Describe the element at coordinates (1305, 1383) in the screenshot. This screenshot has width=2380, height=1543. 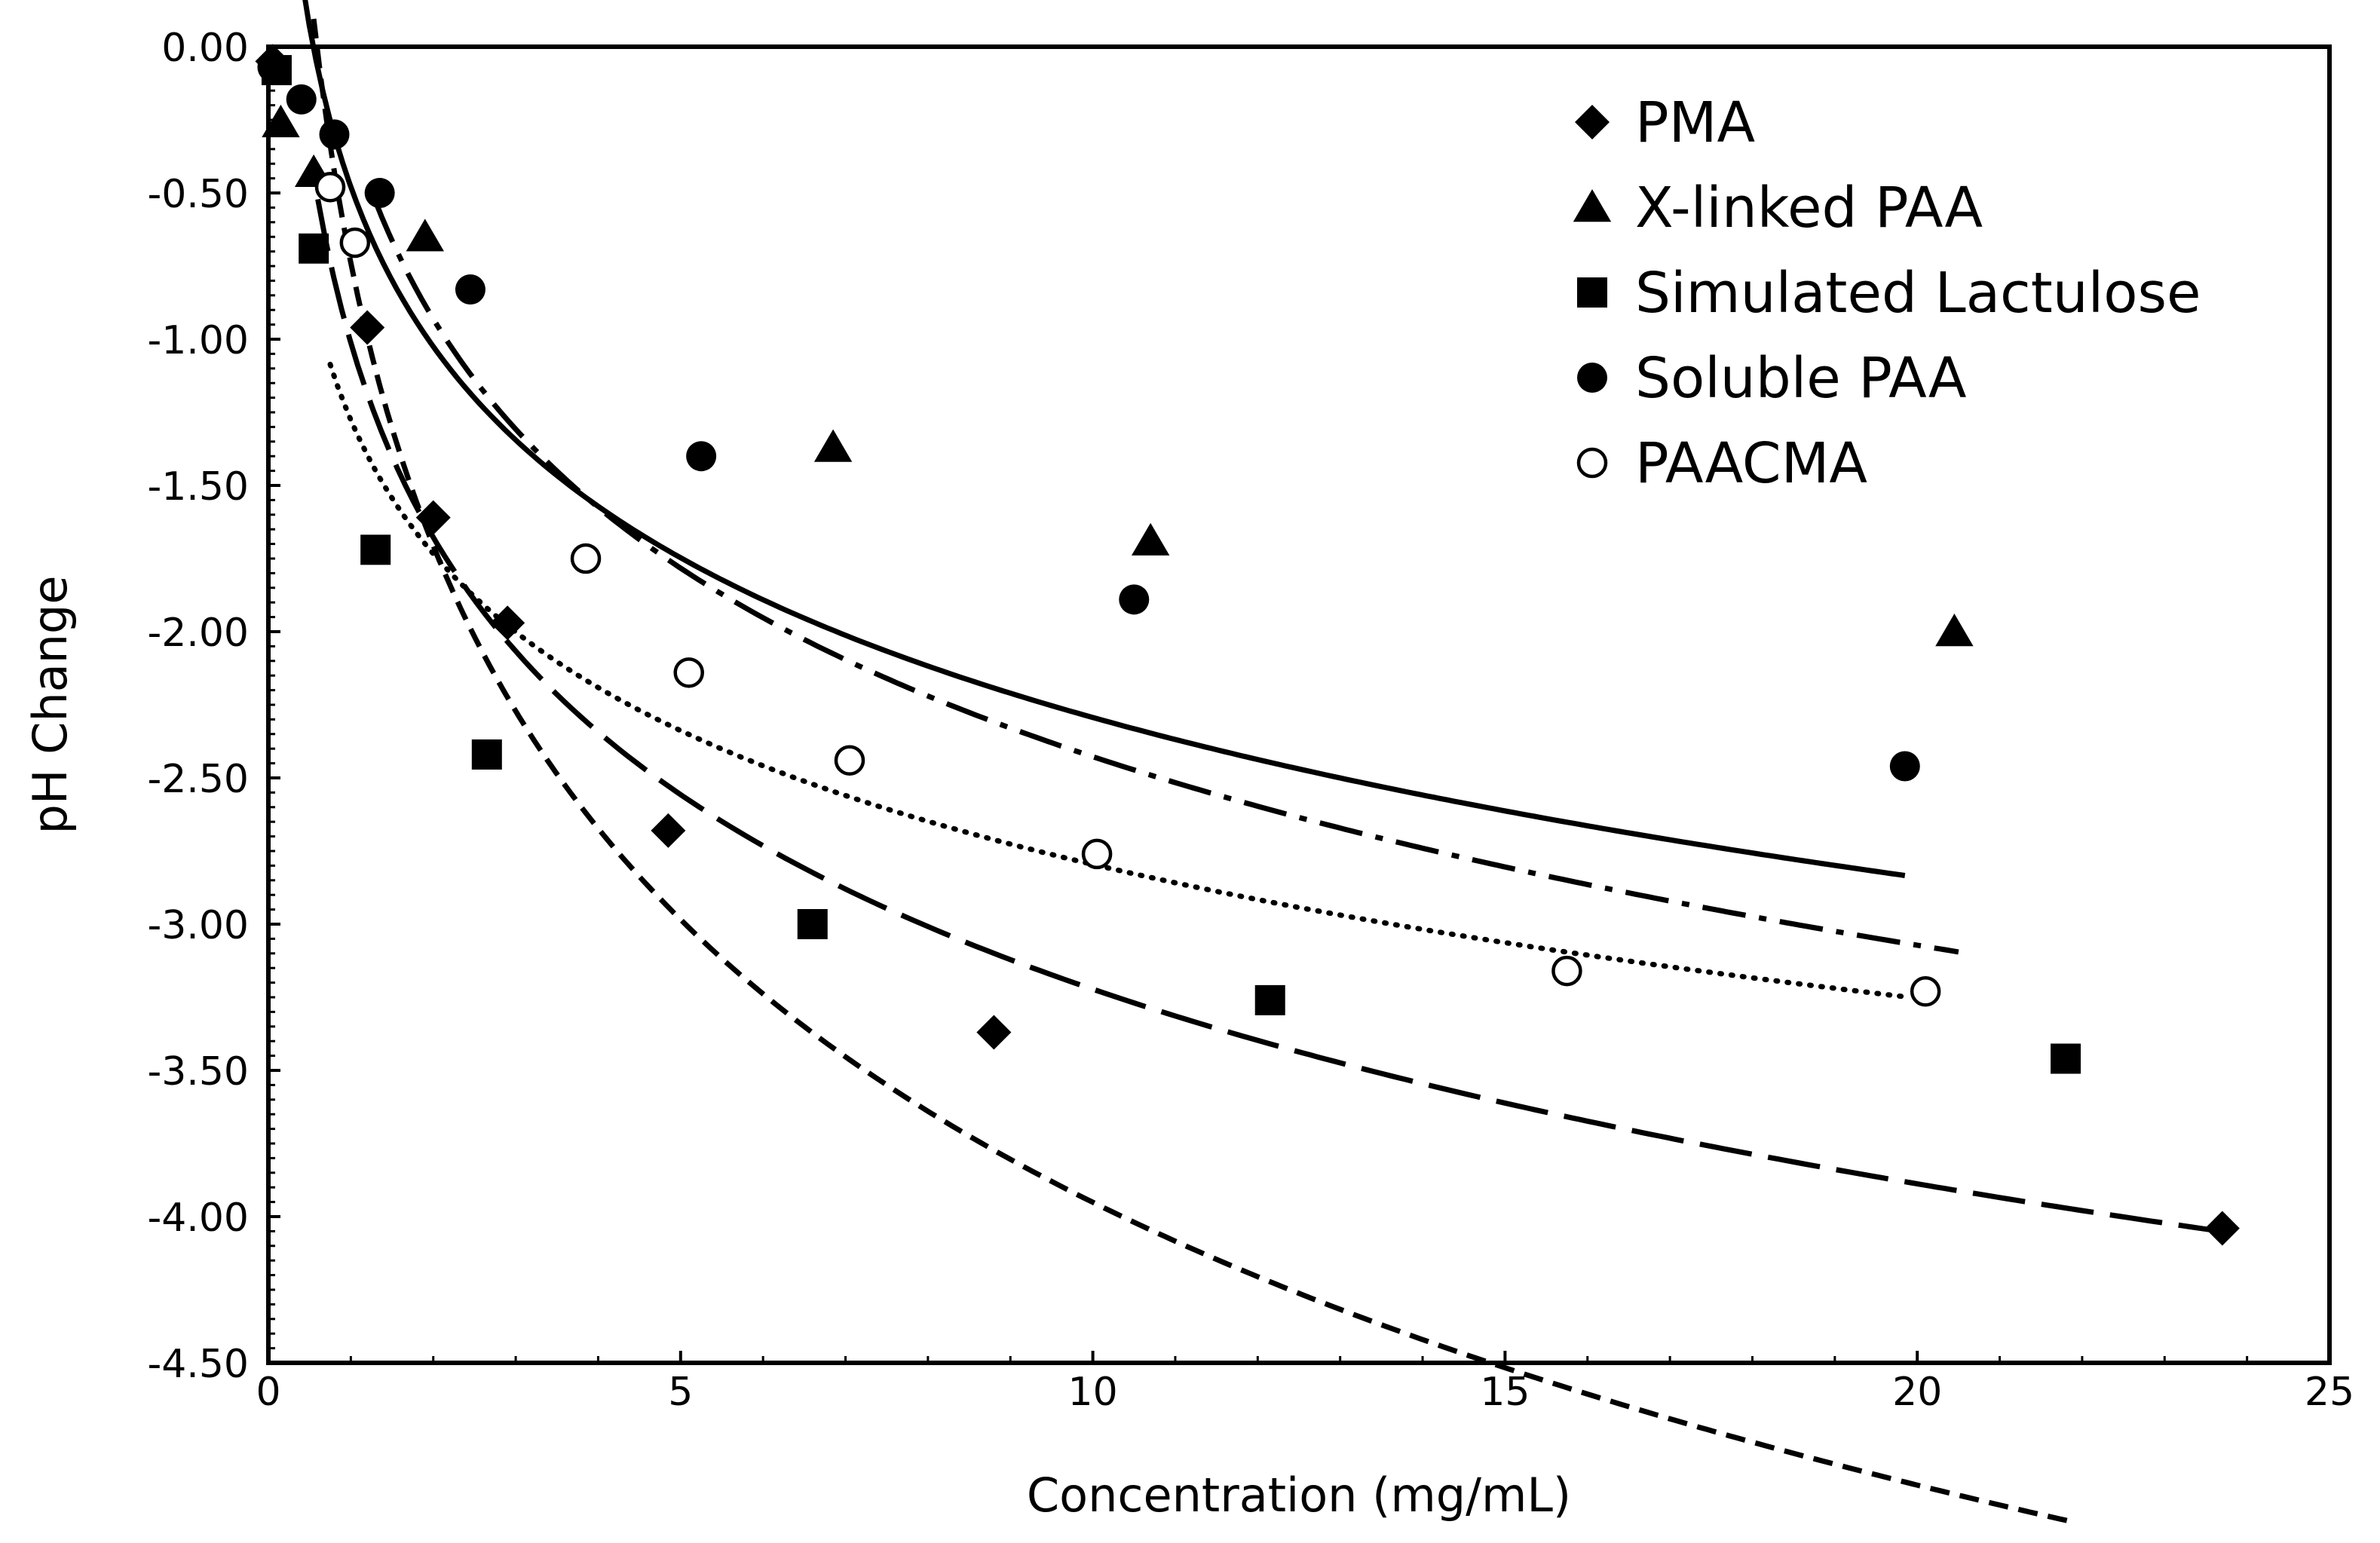
I see `x-axis-ticks: 0 5 10 15 20 25` at that location.